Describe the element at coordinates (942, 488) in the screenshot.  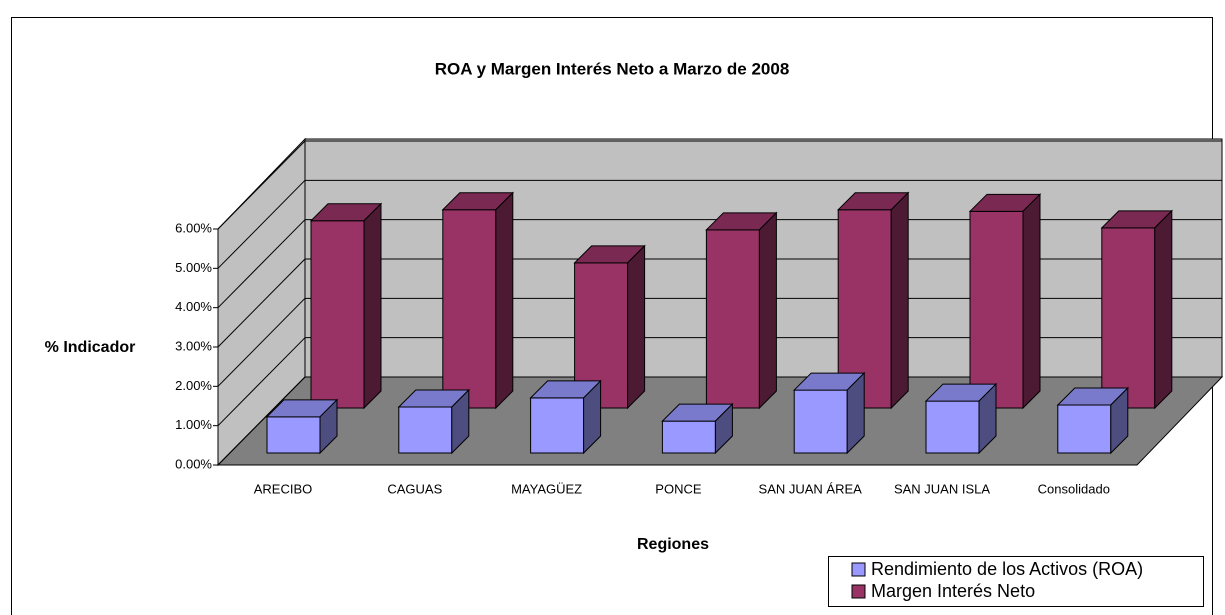
I see `x-tick-label: SAN JUAN ISLA` at that location.